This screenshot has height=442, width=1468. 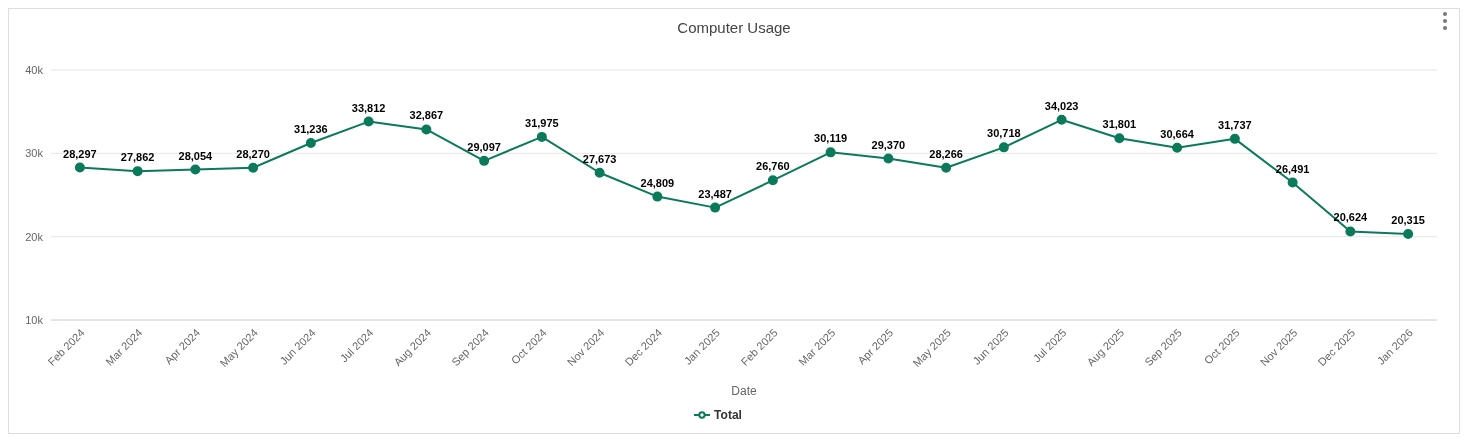 I want to click on text: 31,975, so click(x=542, y=122).